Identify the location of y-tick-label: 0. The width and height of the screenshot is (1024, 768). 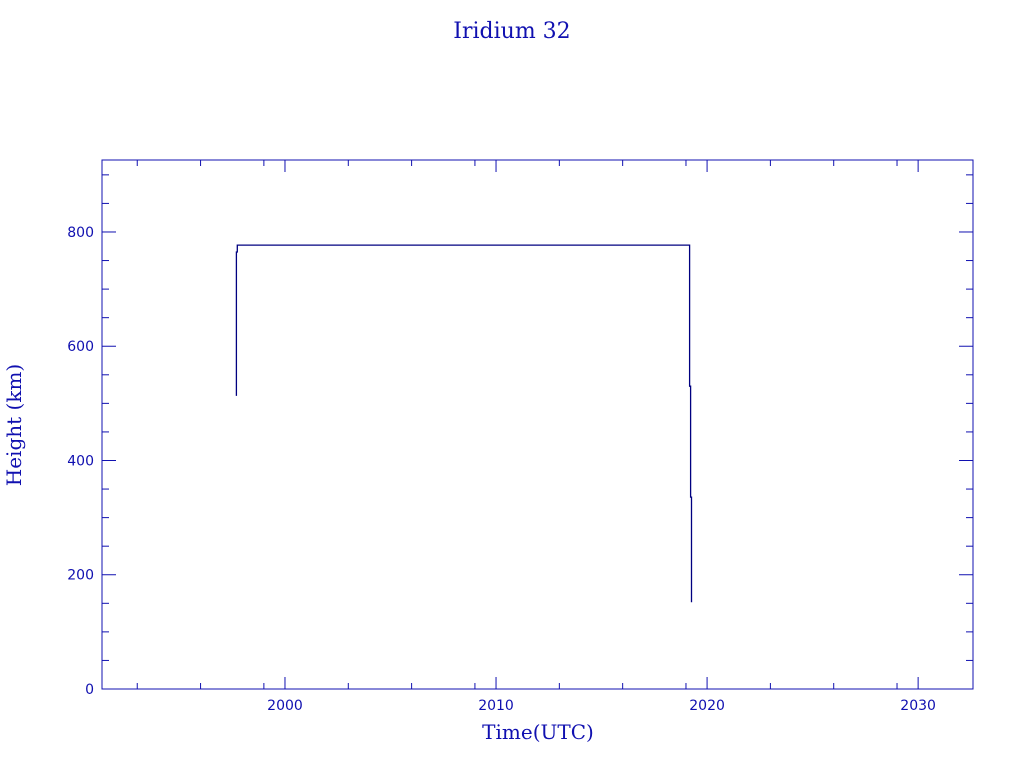
(89, 690).